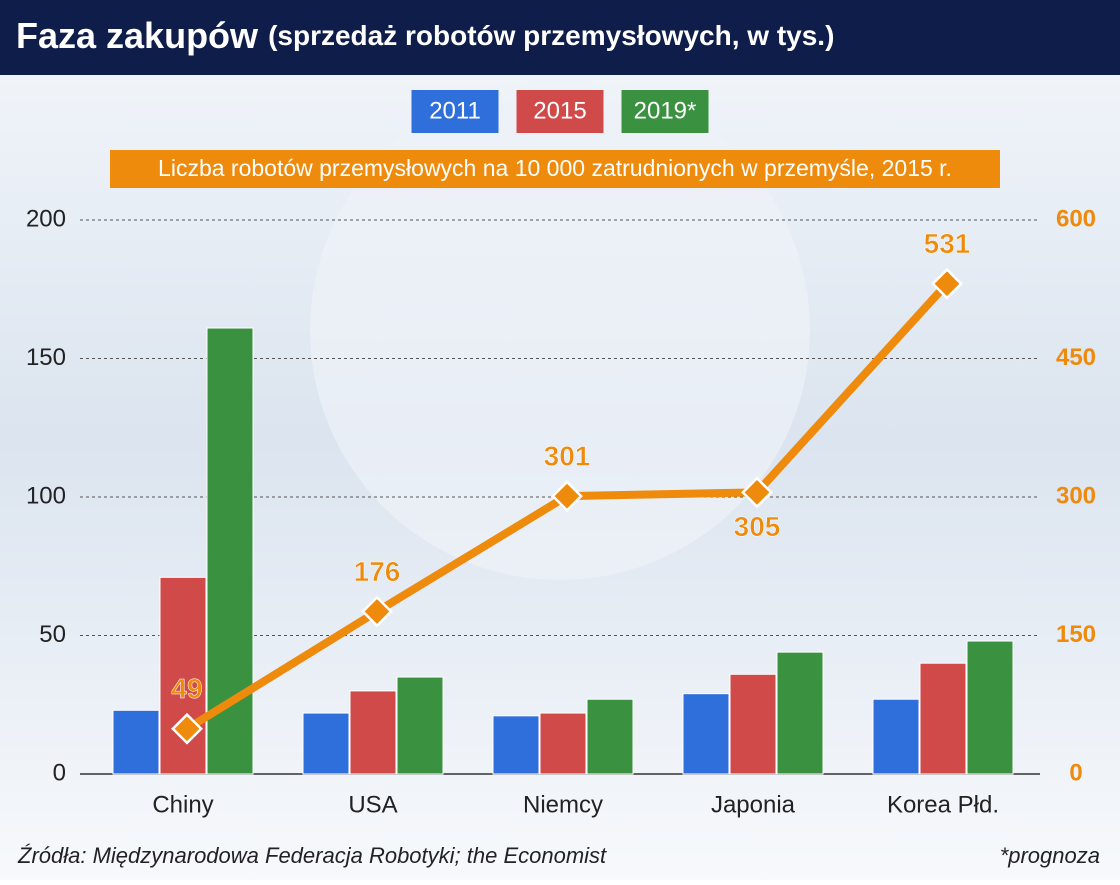  Describe the element at coordinates (567, 455) in the screenshot. I see `data-label: 301` at that location.